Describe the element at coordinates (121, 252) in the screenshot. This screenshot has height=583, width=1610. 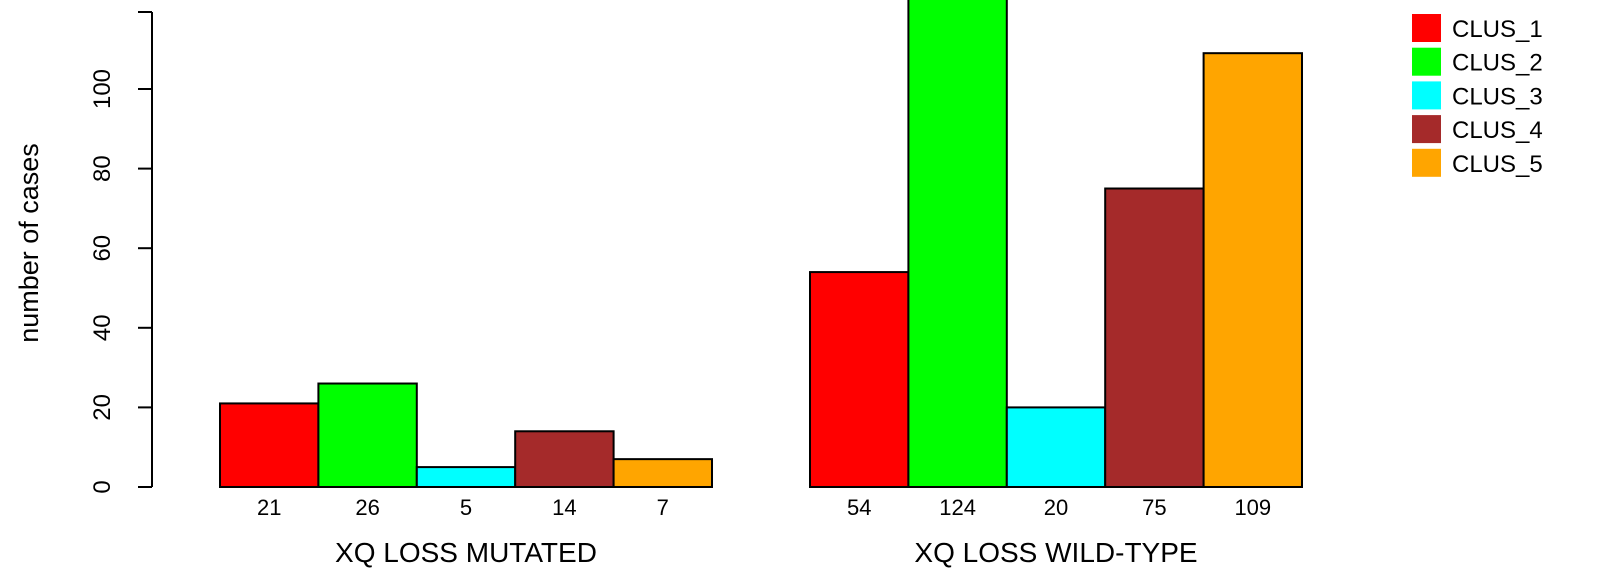
I see `y-axis: 0 20 40 60 80 100` at that location.